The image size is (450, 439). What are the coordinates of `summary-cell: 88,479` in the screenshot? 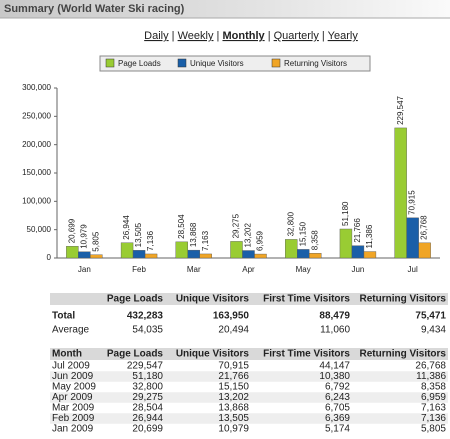 It's located at (334, 316).